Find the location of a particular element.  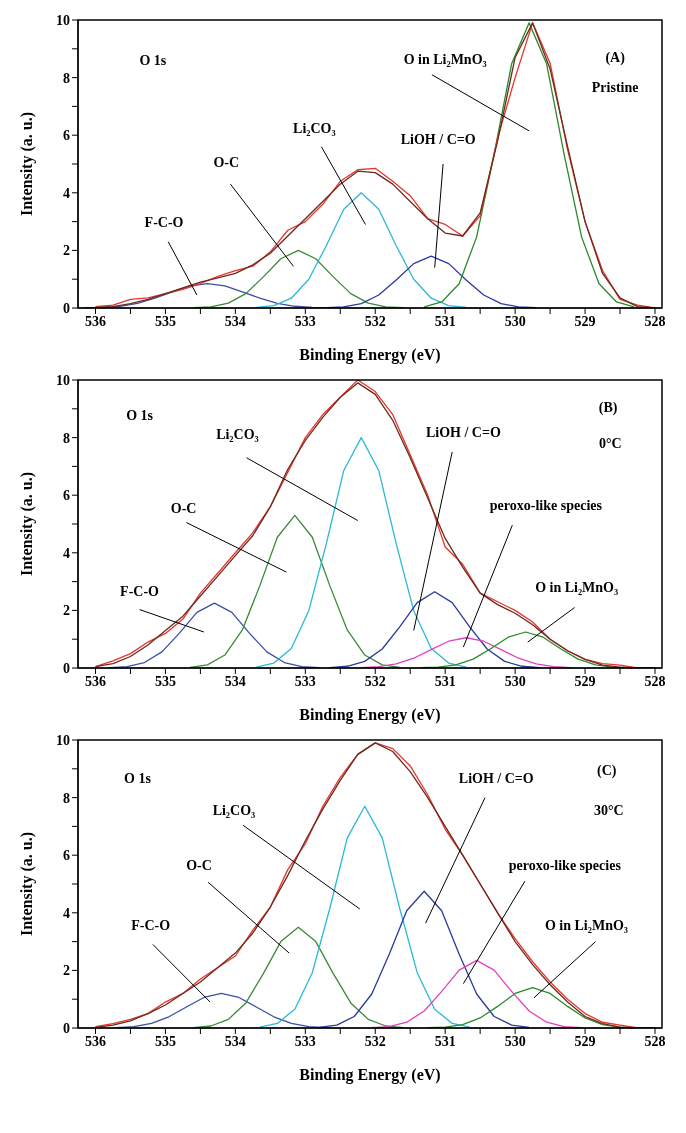

annotation: 0°C is located at coordinates (610, 443).